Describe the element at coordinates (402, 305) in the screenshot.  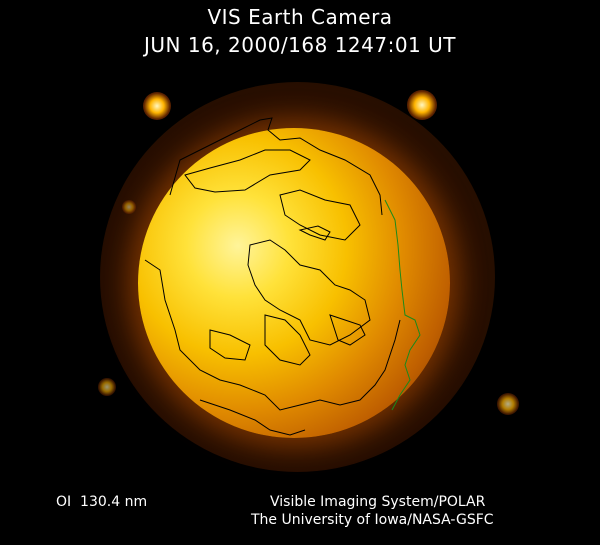
I see `terminator-coastline` at that location.